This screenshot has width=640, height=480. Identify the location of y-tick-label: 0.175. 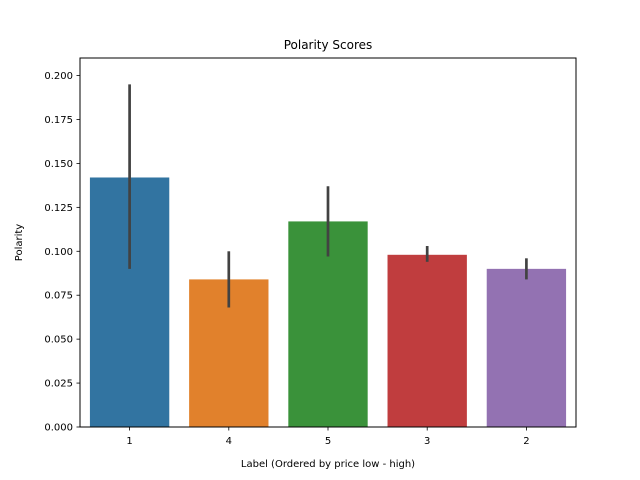
(58, 120).